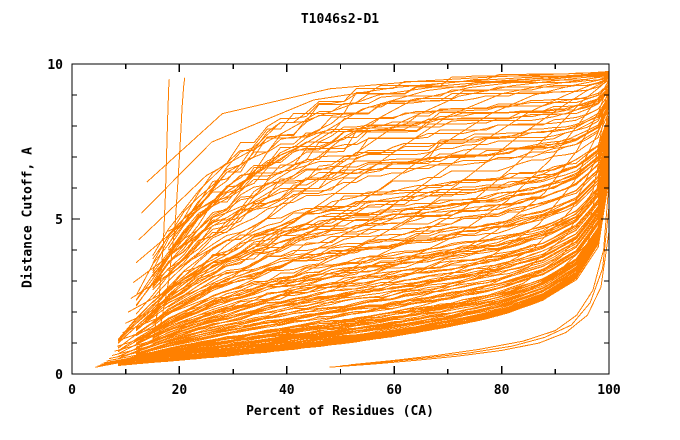 The width and height of the screenshot is (680, 440). What do you see at coordinates (287, 390) in the screenshot?
I see `x-tick-label: 40` at bounding box center [287, 390].